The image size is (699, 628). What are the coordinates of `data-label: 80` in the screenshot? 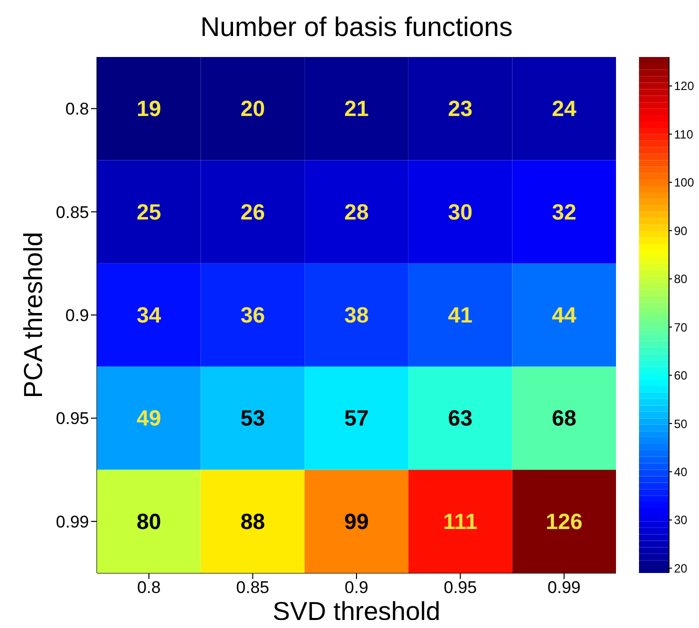 It's located at (149, 521).